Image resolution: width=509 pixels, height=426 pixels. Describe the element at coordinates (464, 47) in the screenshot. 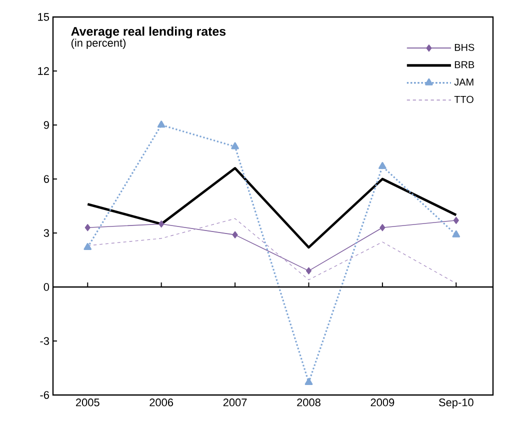

I see `legend-label: BHS` at that location.